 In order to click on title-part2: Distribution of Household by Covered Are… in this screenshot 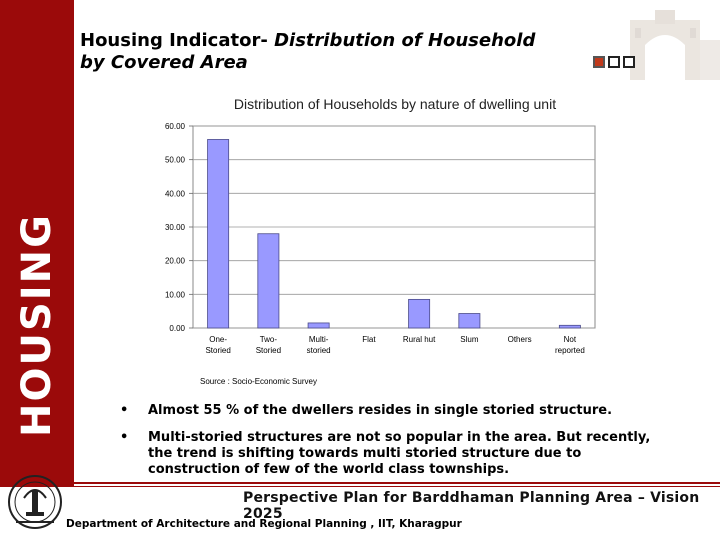, I will do `click(308, 51)`.